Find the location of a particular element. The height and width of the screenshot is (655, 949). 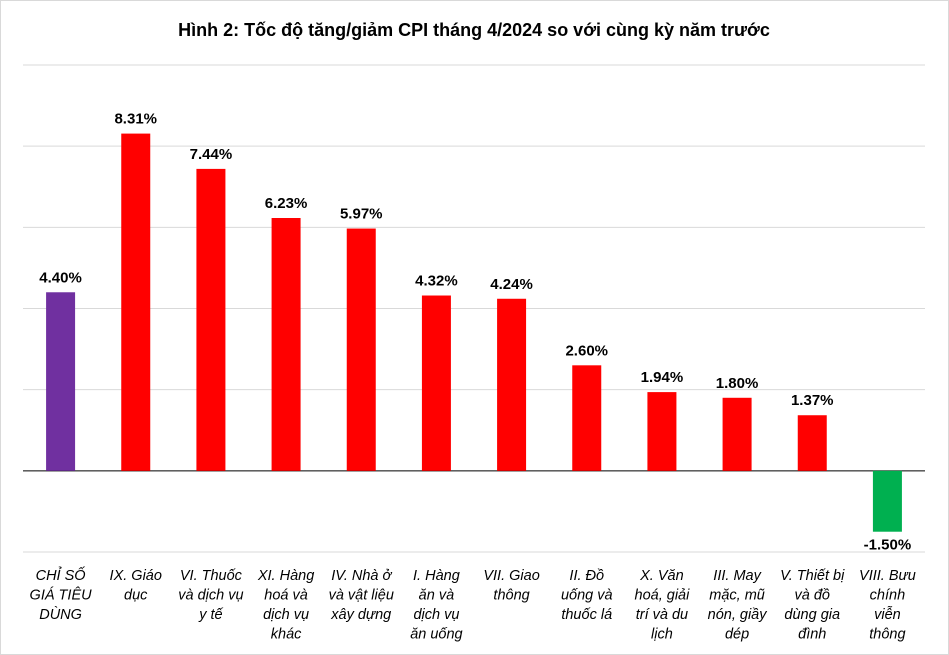

category-label: và đồ is located at coordinates (812, 596).